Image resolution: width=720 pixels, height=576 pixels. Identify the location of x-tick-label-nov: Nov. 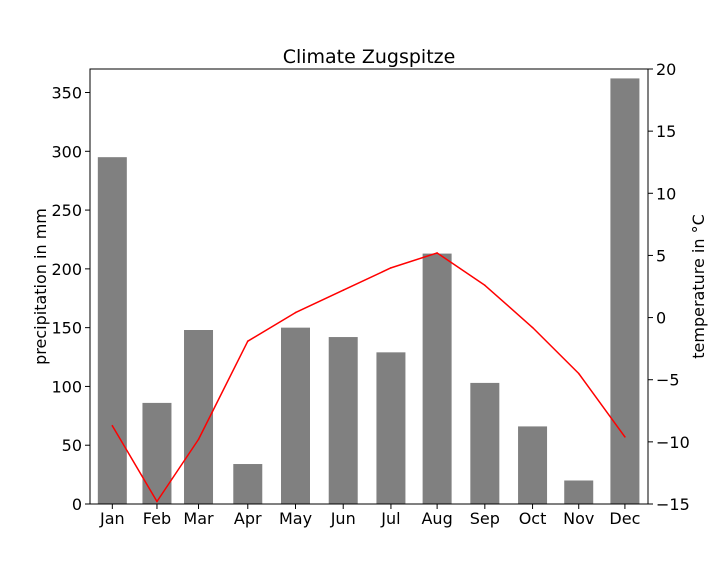
(578, 518).